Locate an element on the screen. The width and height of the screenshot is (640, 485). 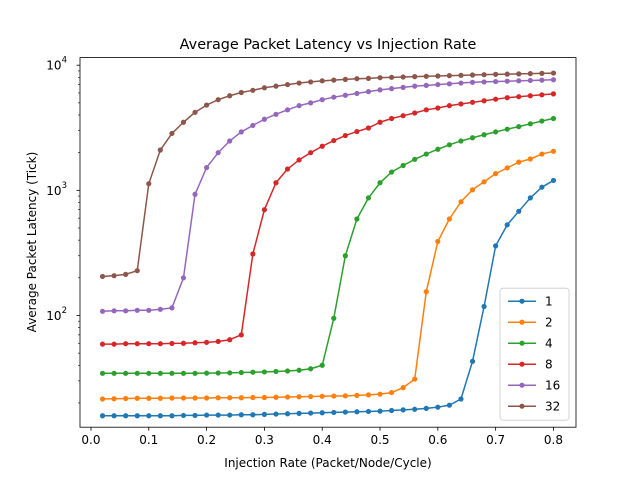
y-tick-label: 104 is located at coordinates (56, 64).